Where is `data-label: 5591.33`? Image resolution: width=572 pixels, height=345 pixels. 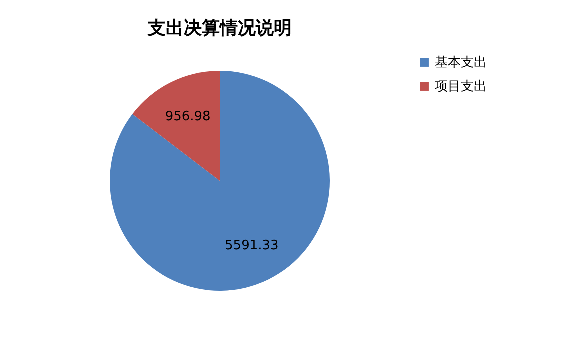 data-label: 5591.33 is located at coordinates (252, 246).